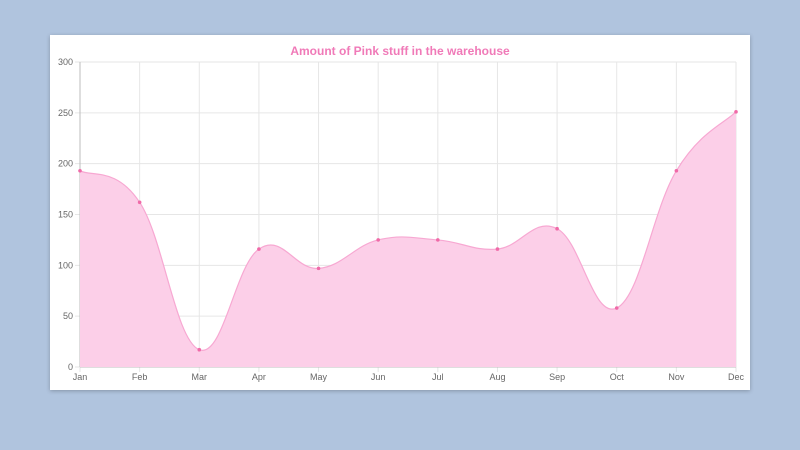 Image resolution: width=800 pixels, height=450 pixels. I want to click on y-tick-label: 100, so click(65, 265).